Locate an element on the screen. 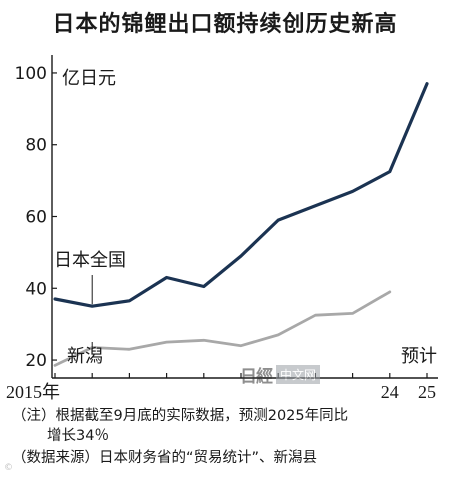 This screenshot has height=481, width=450. y-tick-label: 100 is located at coordinates (31, 74).